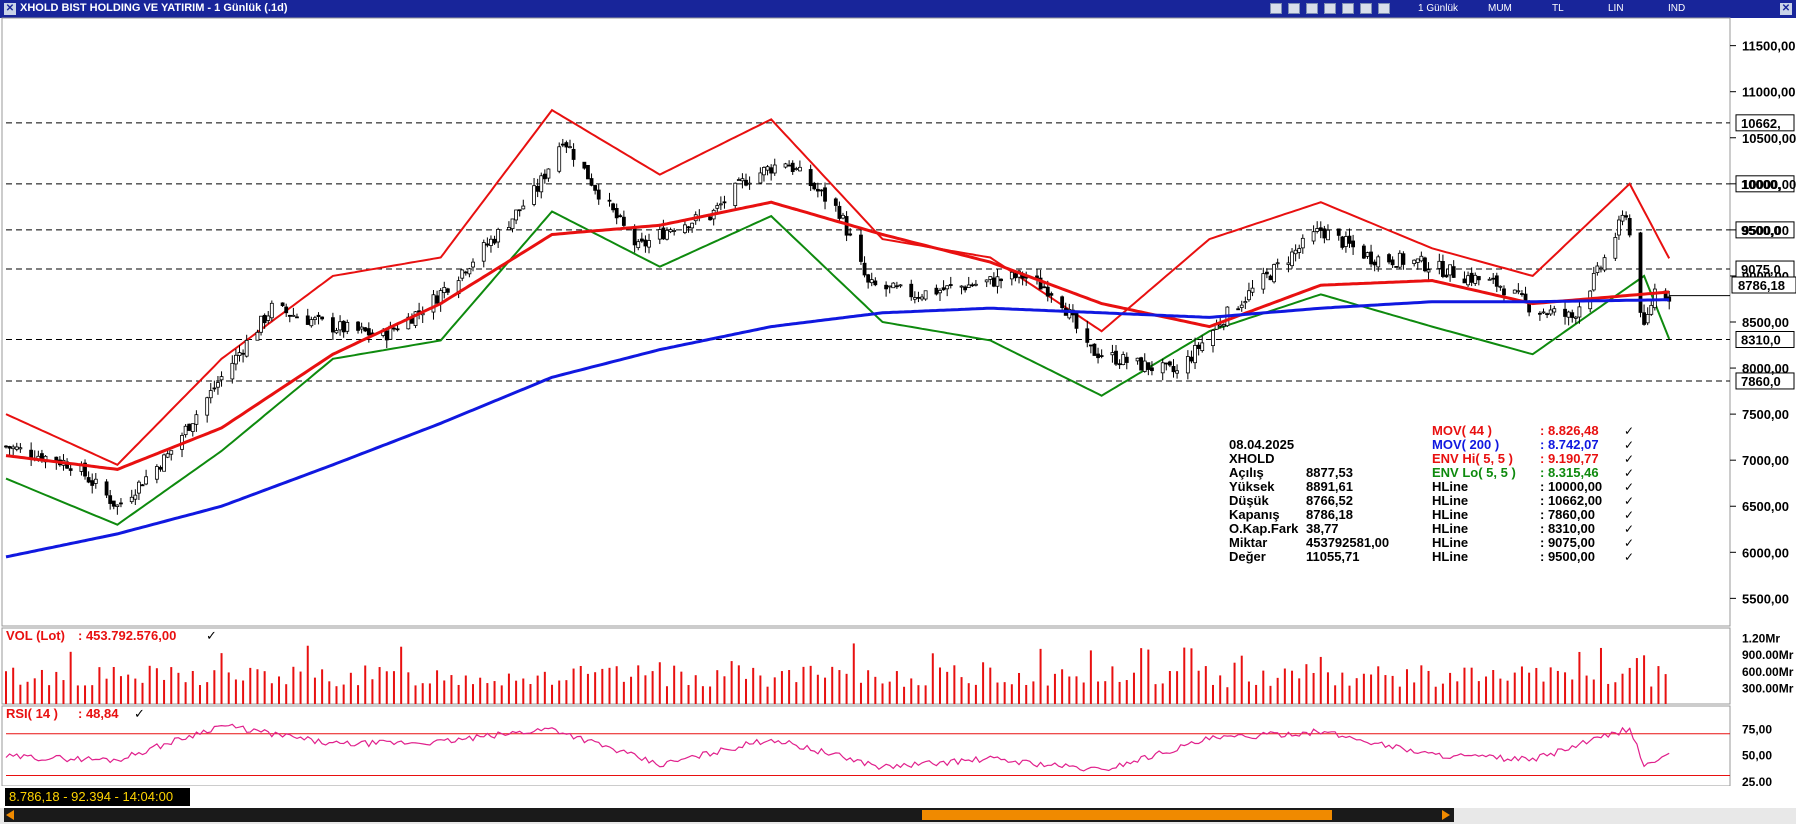 Image resolution: width=1796 pixels, height=824 pixels. What do you see at coordinates (1769, 46) in the screenshot?
I see `price-tick-label: 11500,00` at bounding box center [1769, 46].